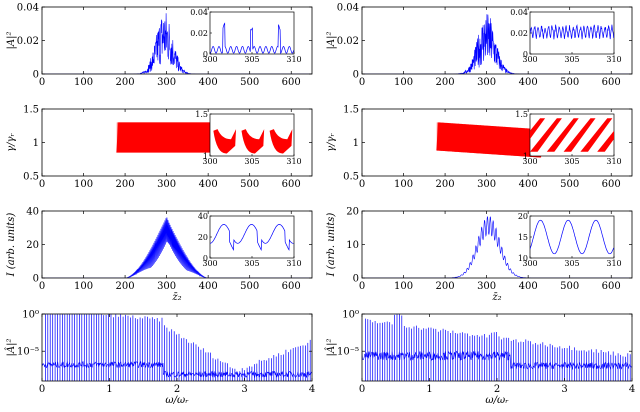 The height and width of the screenshot is (412, 640). What do you see at coordinates (248, 138) in the screenshot?
I see `inset-L2: 300 305 310 1 1.5` at bounding box center [248, 138].